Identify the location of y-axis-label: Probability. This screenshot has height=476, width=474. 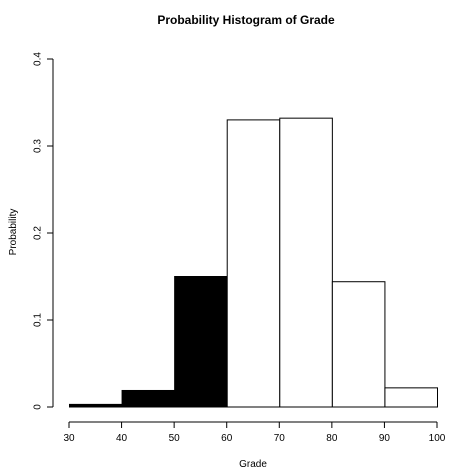
(13, 232).